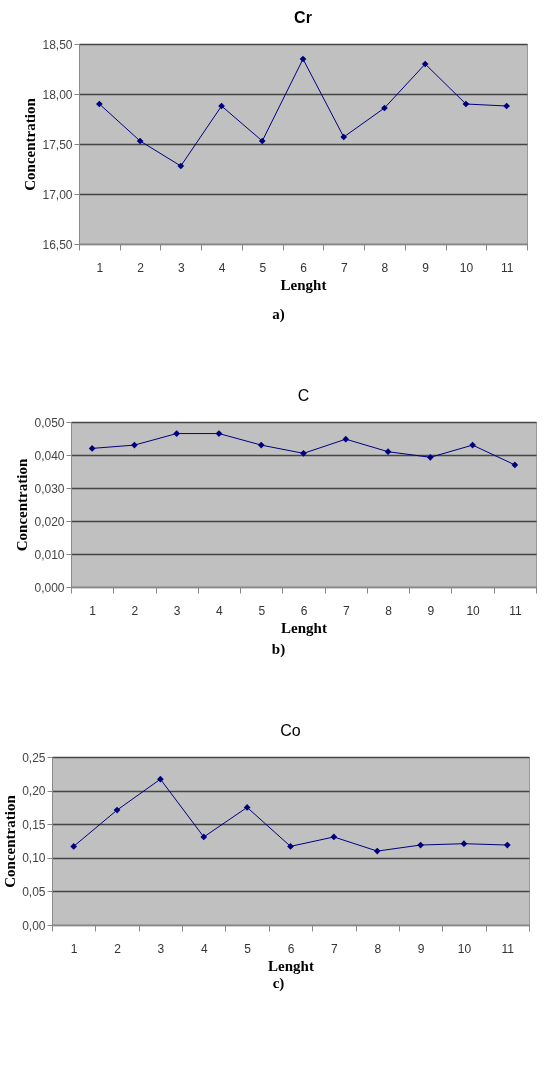 This screenshot has height=1071, width=557. Describe the element at coordinates (49, 554) in the screenshot. I see `y-tick-label: 0,010` at that location.